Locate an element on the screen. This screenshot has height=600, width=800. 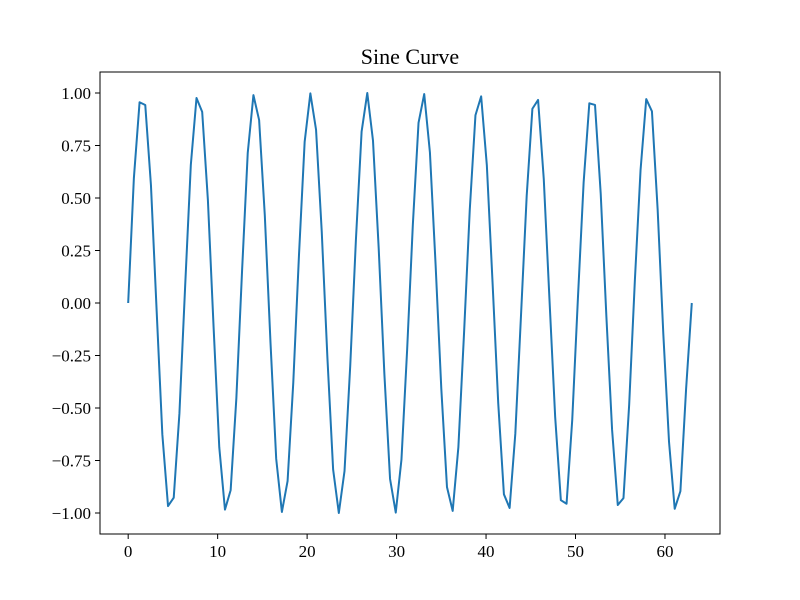
y-tick-label: −1.00 is located at coordinates (71, 513).